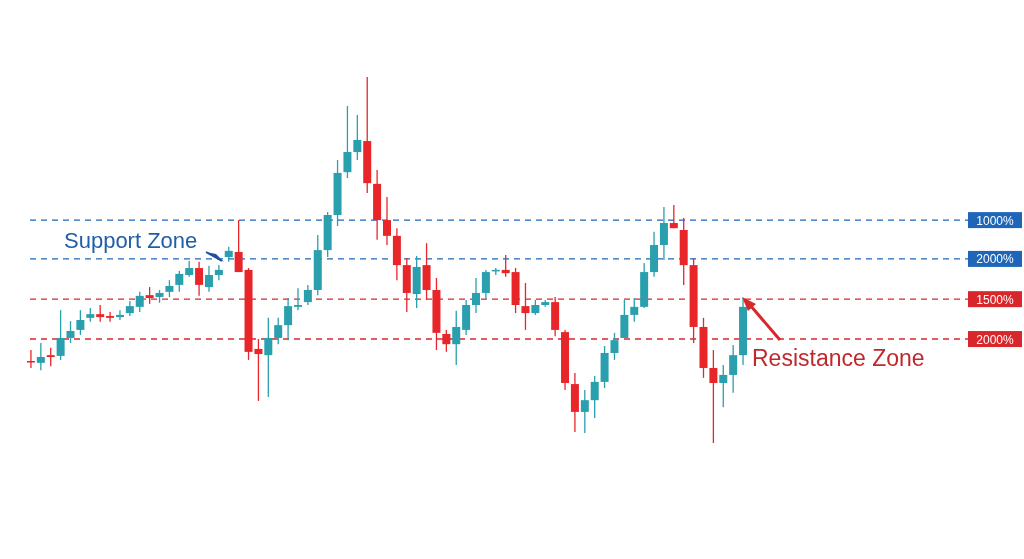  What do you see at coordinates (995, 220) in the screenshot?
I see `text: 1000%` at bounding box center [995, 220].